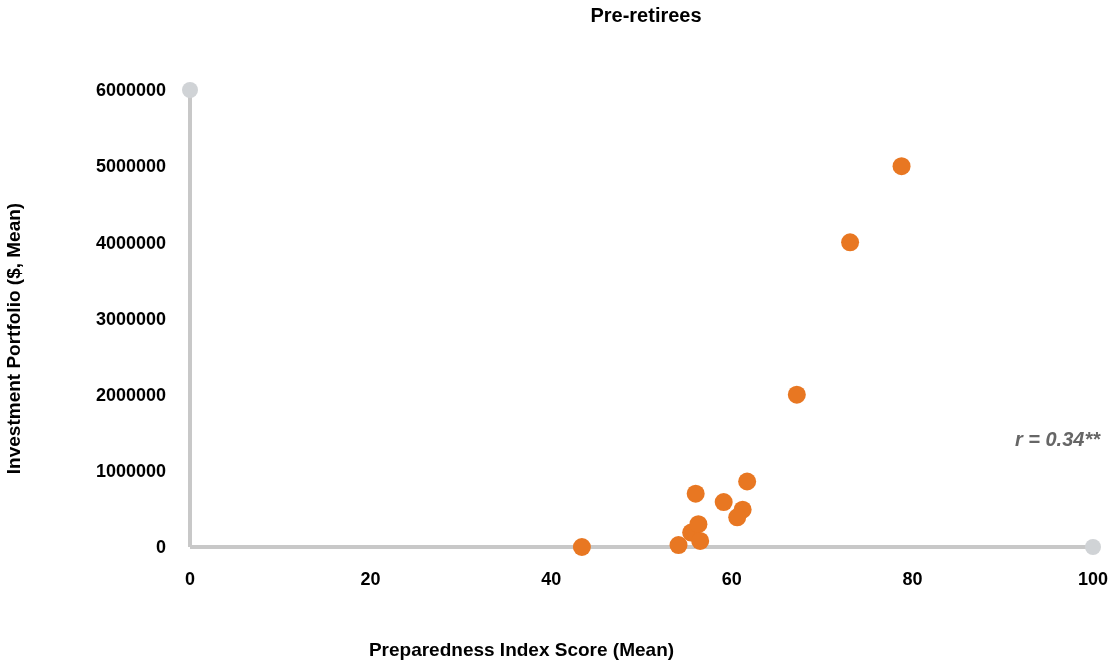 The height and width of the screenshot is (666, 1112). I want to click on chart-title: Pre-retirees, so click(646, 15).